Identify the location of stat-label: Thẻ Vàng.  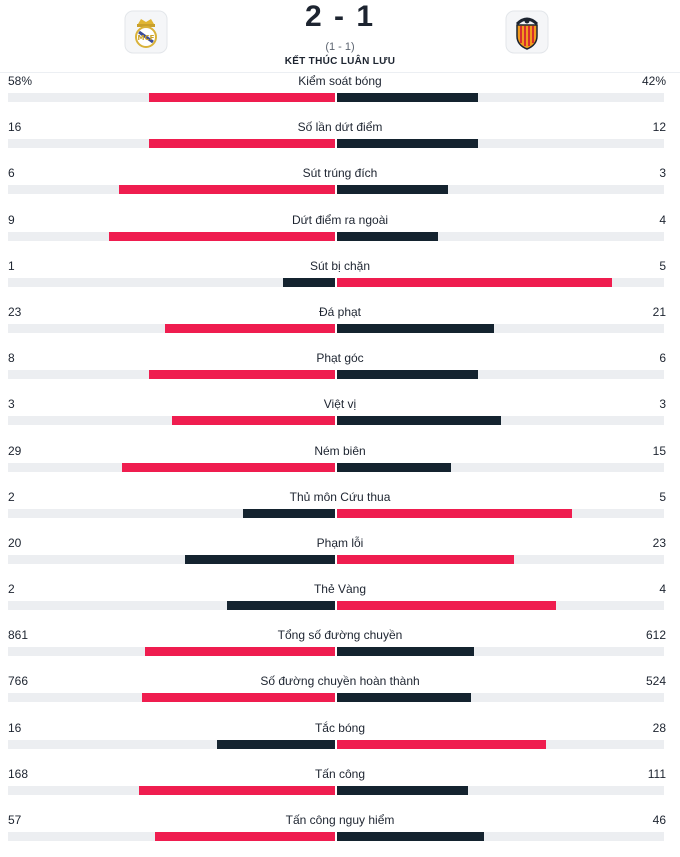
(340, 589).